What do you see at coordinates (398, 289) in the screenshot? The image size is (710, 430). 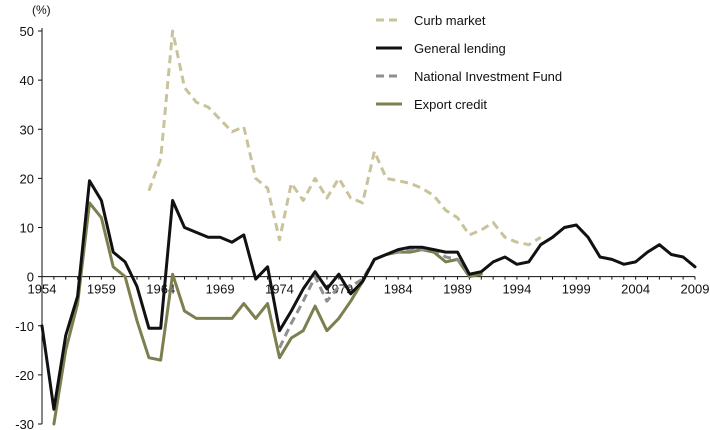 I see `x-tick-label: 1984` at bounding box center [398, 289].